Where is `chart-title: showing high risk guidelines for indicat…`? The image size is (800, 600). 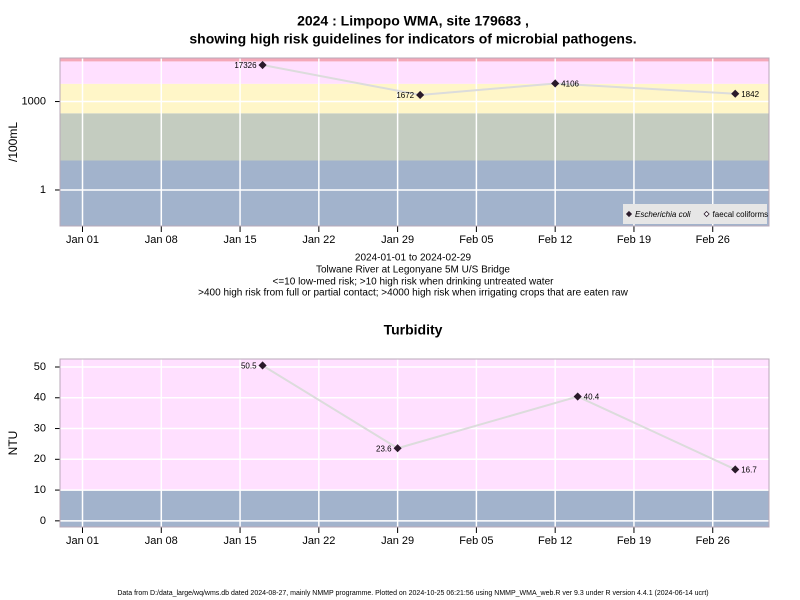
chart-title: showing high risk guidelines for indicat… is located at coordinates (412, 39).